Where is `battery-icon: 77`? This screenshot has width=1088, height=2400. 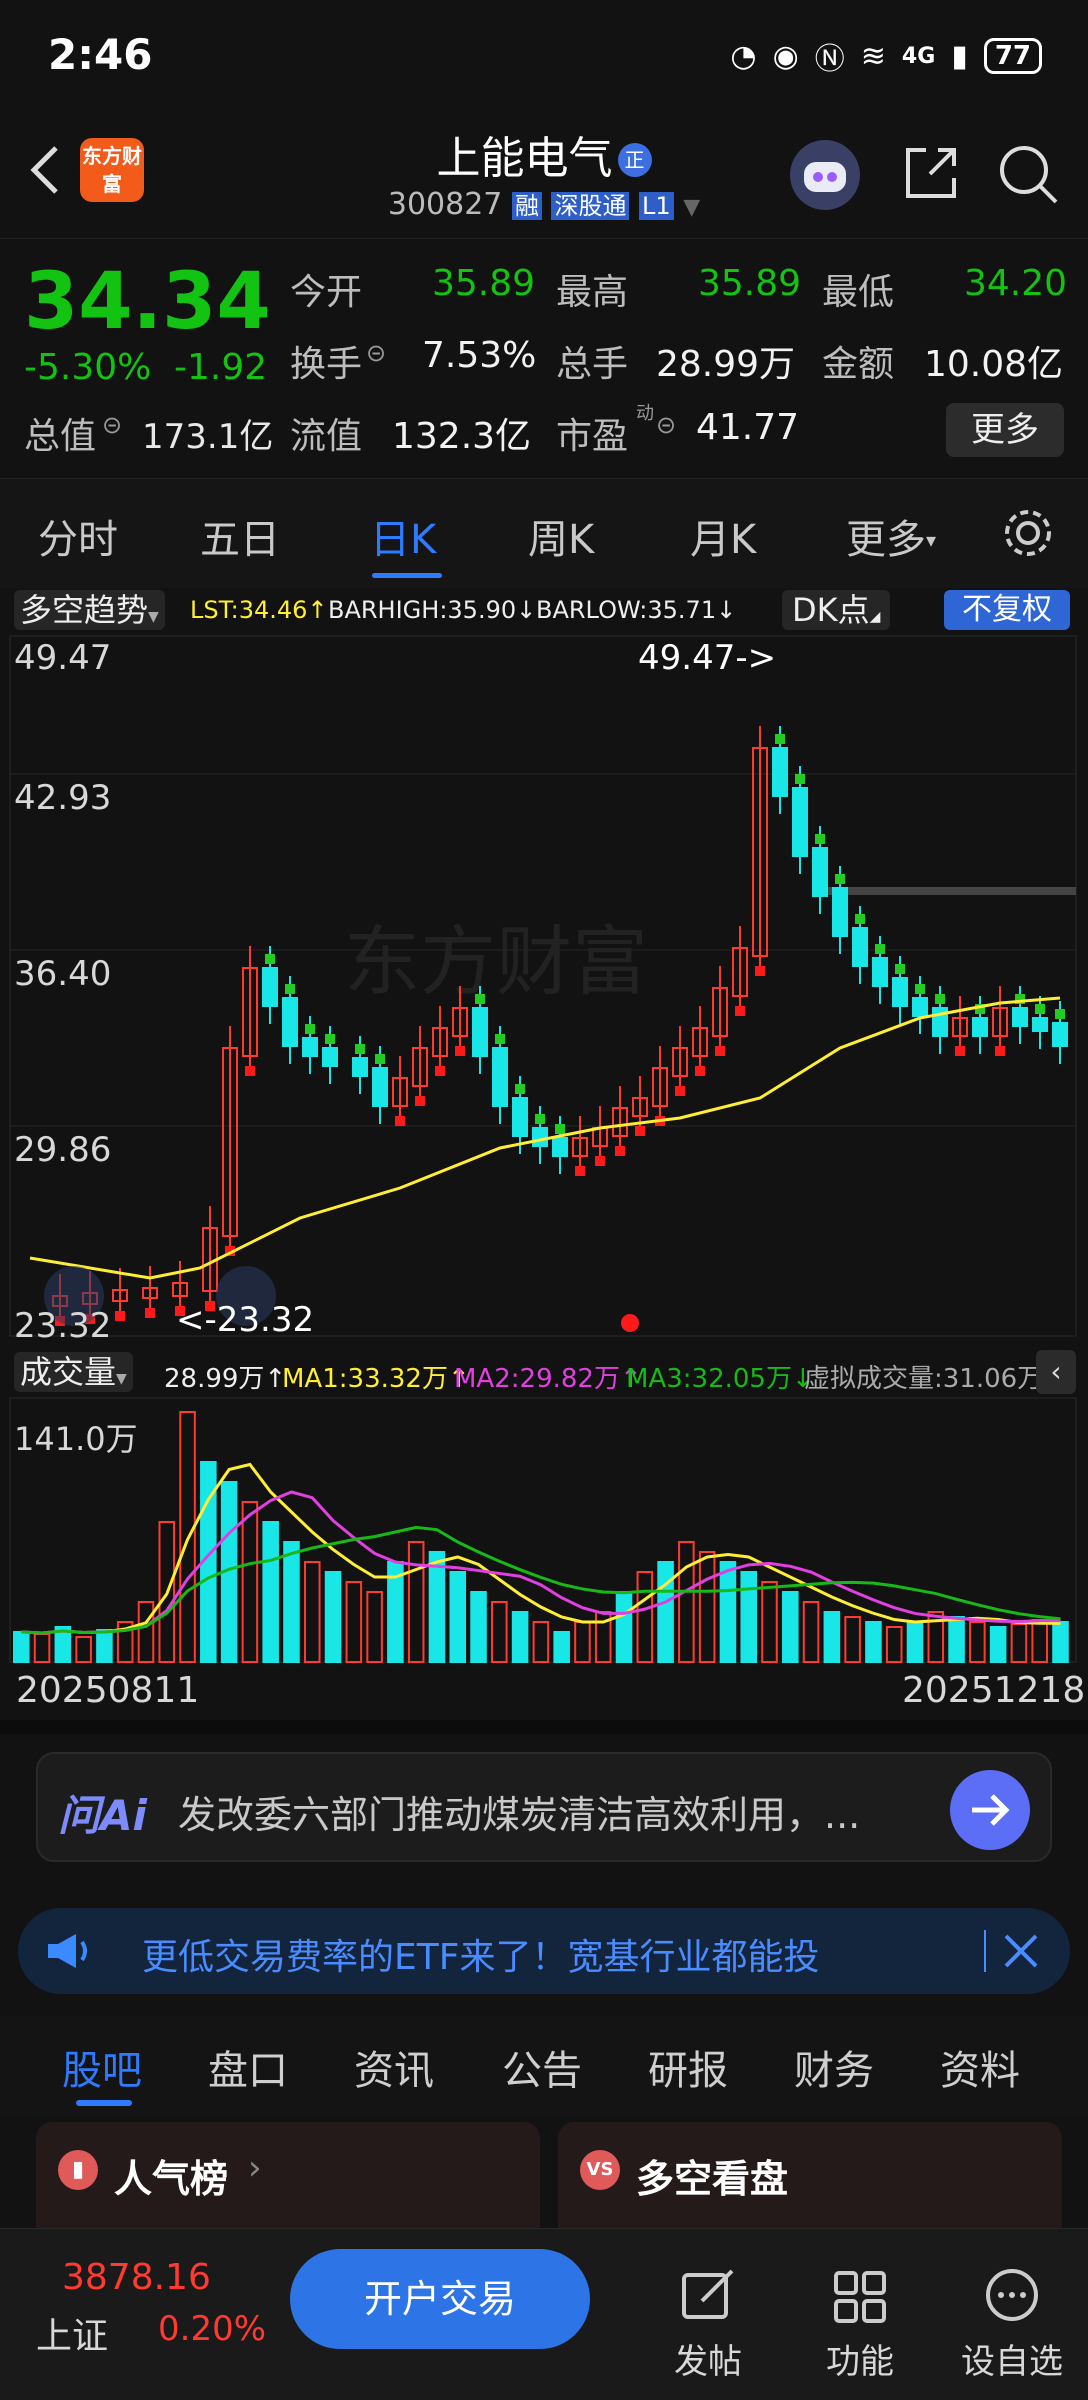
battery-icon: 77 is located at coordinates (1012, 56).